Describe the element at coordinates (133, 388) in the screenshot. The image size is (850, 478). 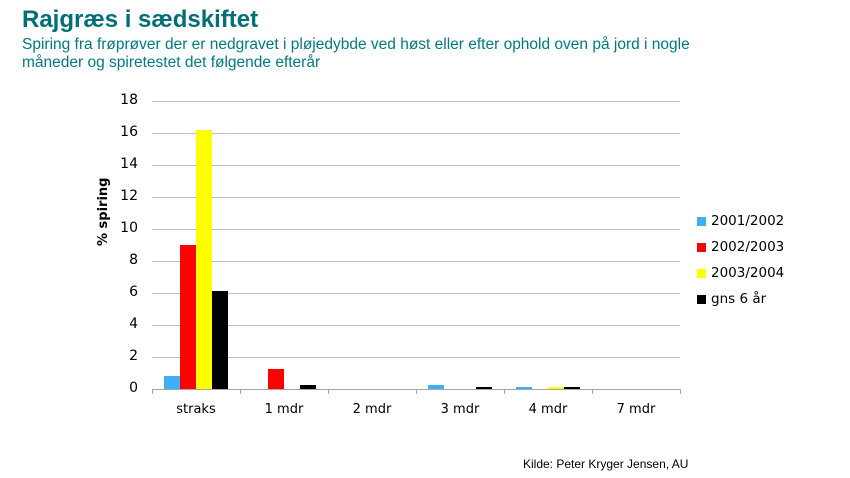
I see `y-tick-label: 0` at that location.